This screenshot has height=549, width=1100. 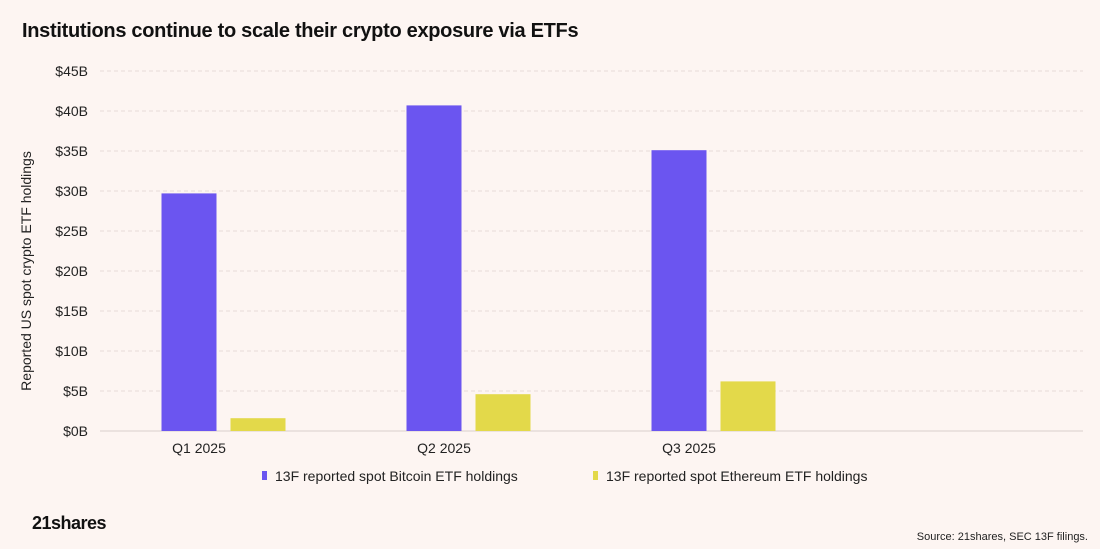 I want to click on legend-label: 13F reported spot Ethereum ETF holdings, so click(x=736, y=476).